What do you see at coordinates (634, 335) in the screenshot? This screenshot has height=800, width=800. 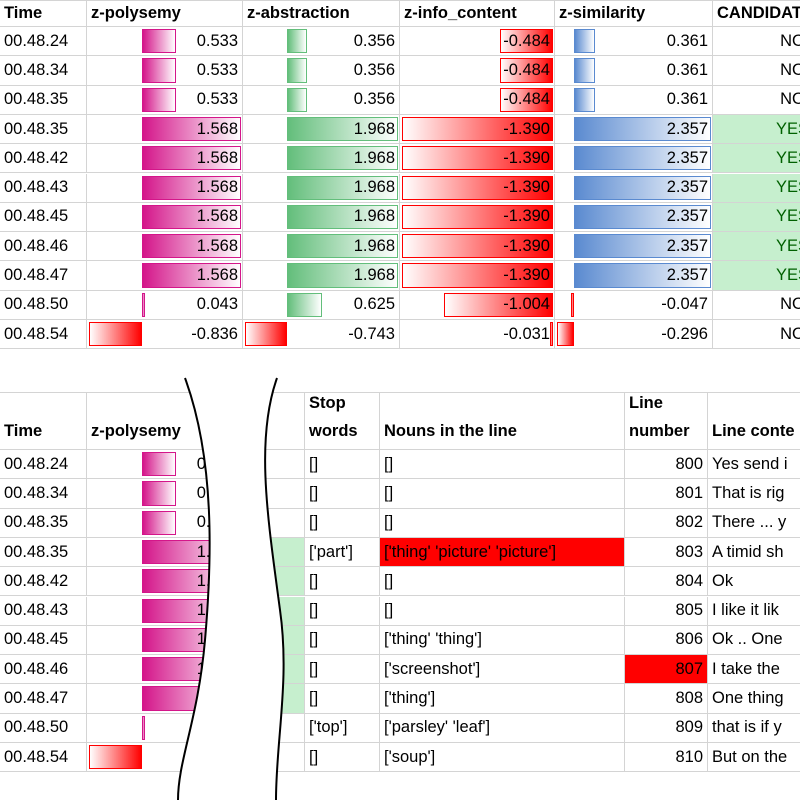 I see `cell: -0.296` at bounding box center [634, 335].